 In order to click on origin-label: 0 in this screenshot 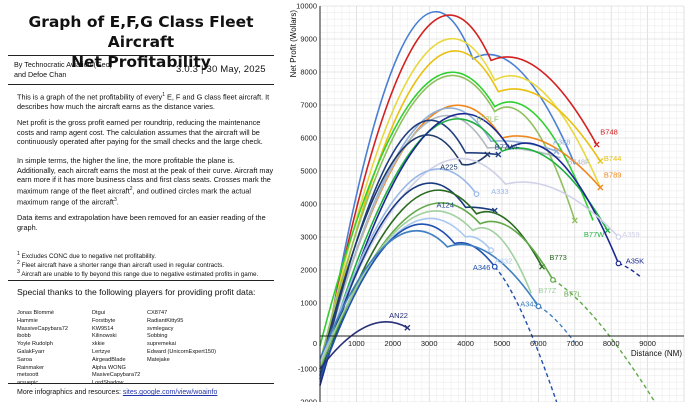, I will do `click(315, 343)`.